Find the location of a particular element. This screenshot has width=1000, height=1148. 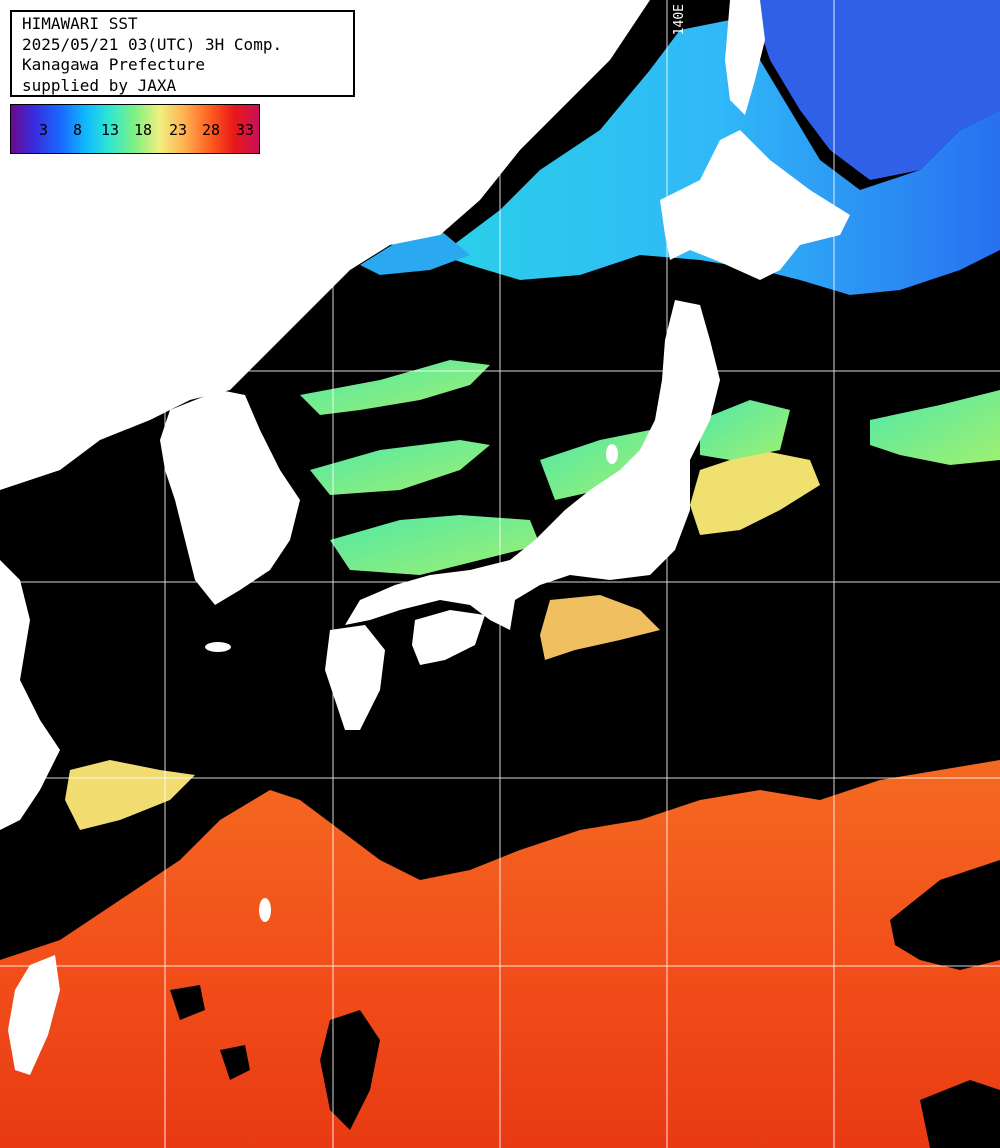

land-shikoku is located at coordinates (448, 637).